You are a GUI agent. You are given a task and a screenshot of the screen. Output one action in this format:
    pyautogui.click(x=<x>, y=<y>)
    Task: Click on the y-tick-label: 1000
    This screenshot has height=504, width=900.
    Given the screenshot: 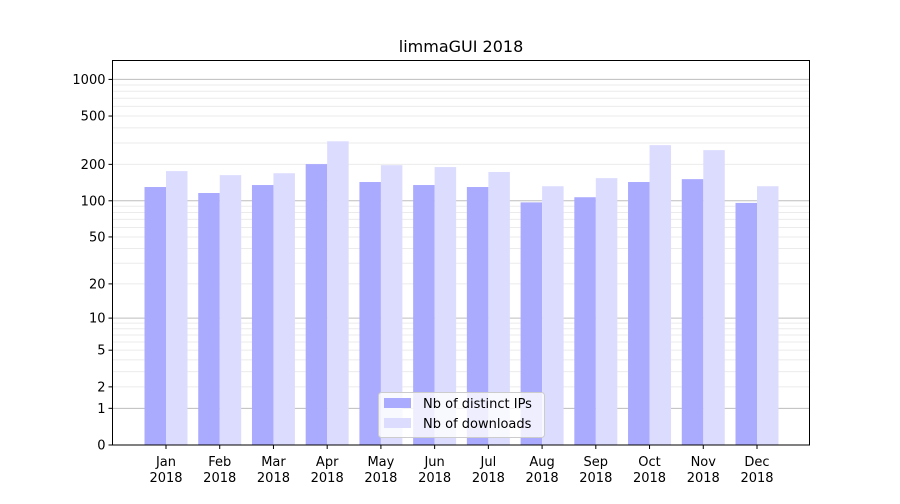 What is the action you would take?
    pyautogui.click(x=88, y=80)
    